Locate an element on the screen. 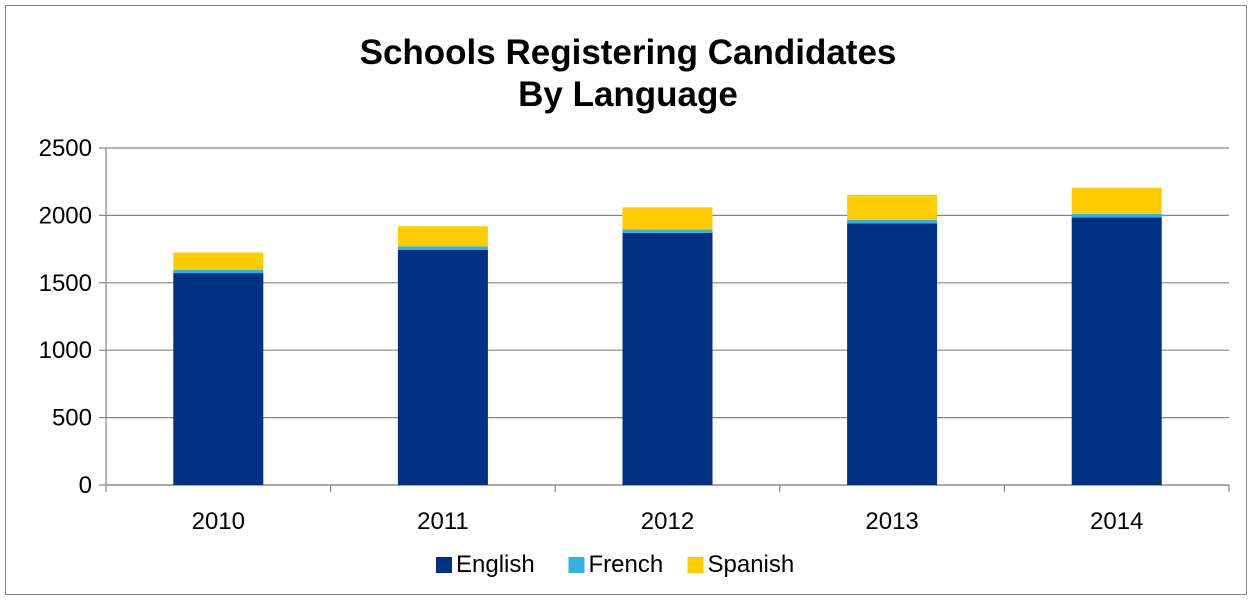 This screenshot has height=602, width=1256. x-tick-label: 2010 is located at coordinates (218, 521).